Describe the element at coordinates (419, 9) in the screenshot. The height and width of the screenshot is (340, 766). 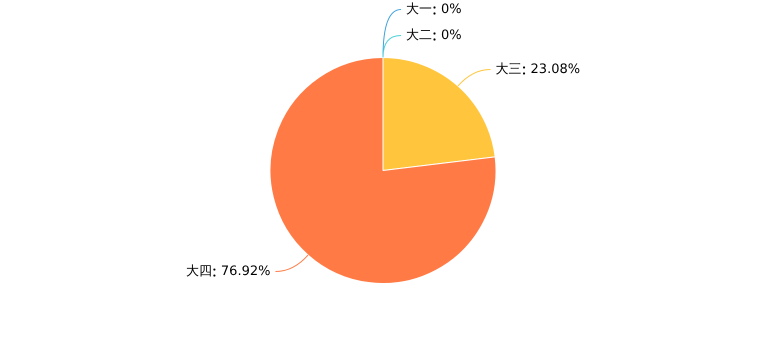
I see `category-label: 大一` at that location.